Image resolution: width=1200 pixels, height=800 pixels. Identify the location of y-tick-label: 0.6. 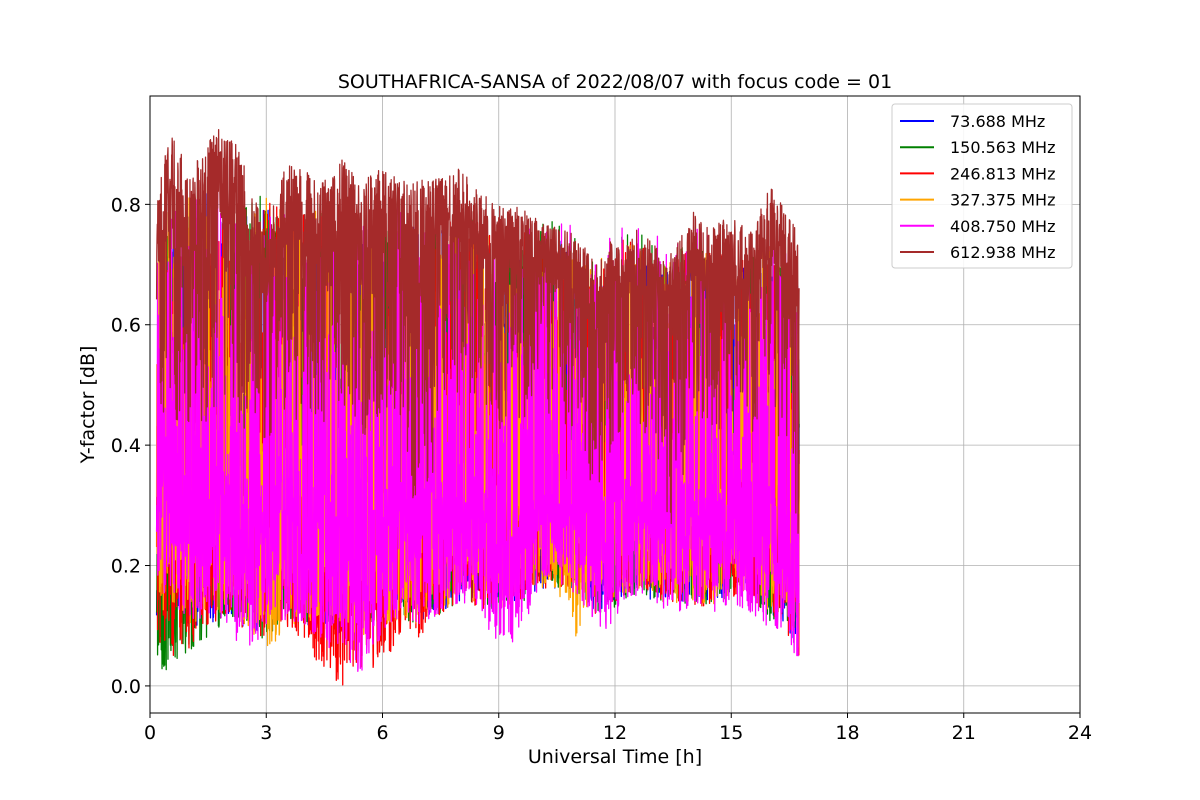
(126, 326).